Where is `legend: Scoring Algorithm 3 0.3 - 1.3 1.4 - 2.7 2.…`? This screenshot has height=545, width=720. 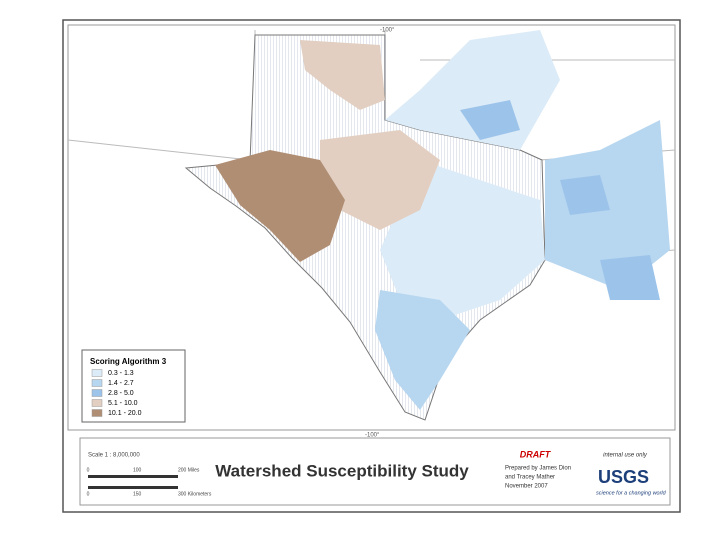 legend: Scoring Algorithm 3 0.3 - 1.3 1.4 - 2.7 2.… is located at coordinates (133, 386).